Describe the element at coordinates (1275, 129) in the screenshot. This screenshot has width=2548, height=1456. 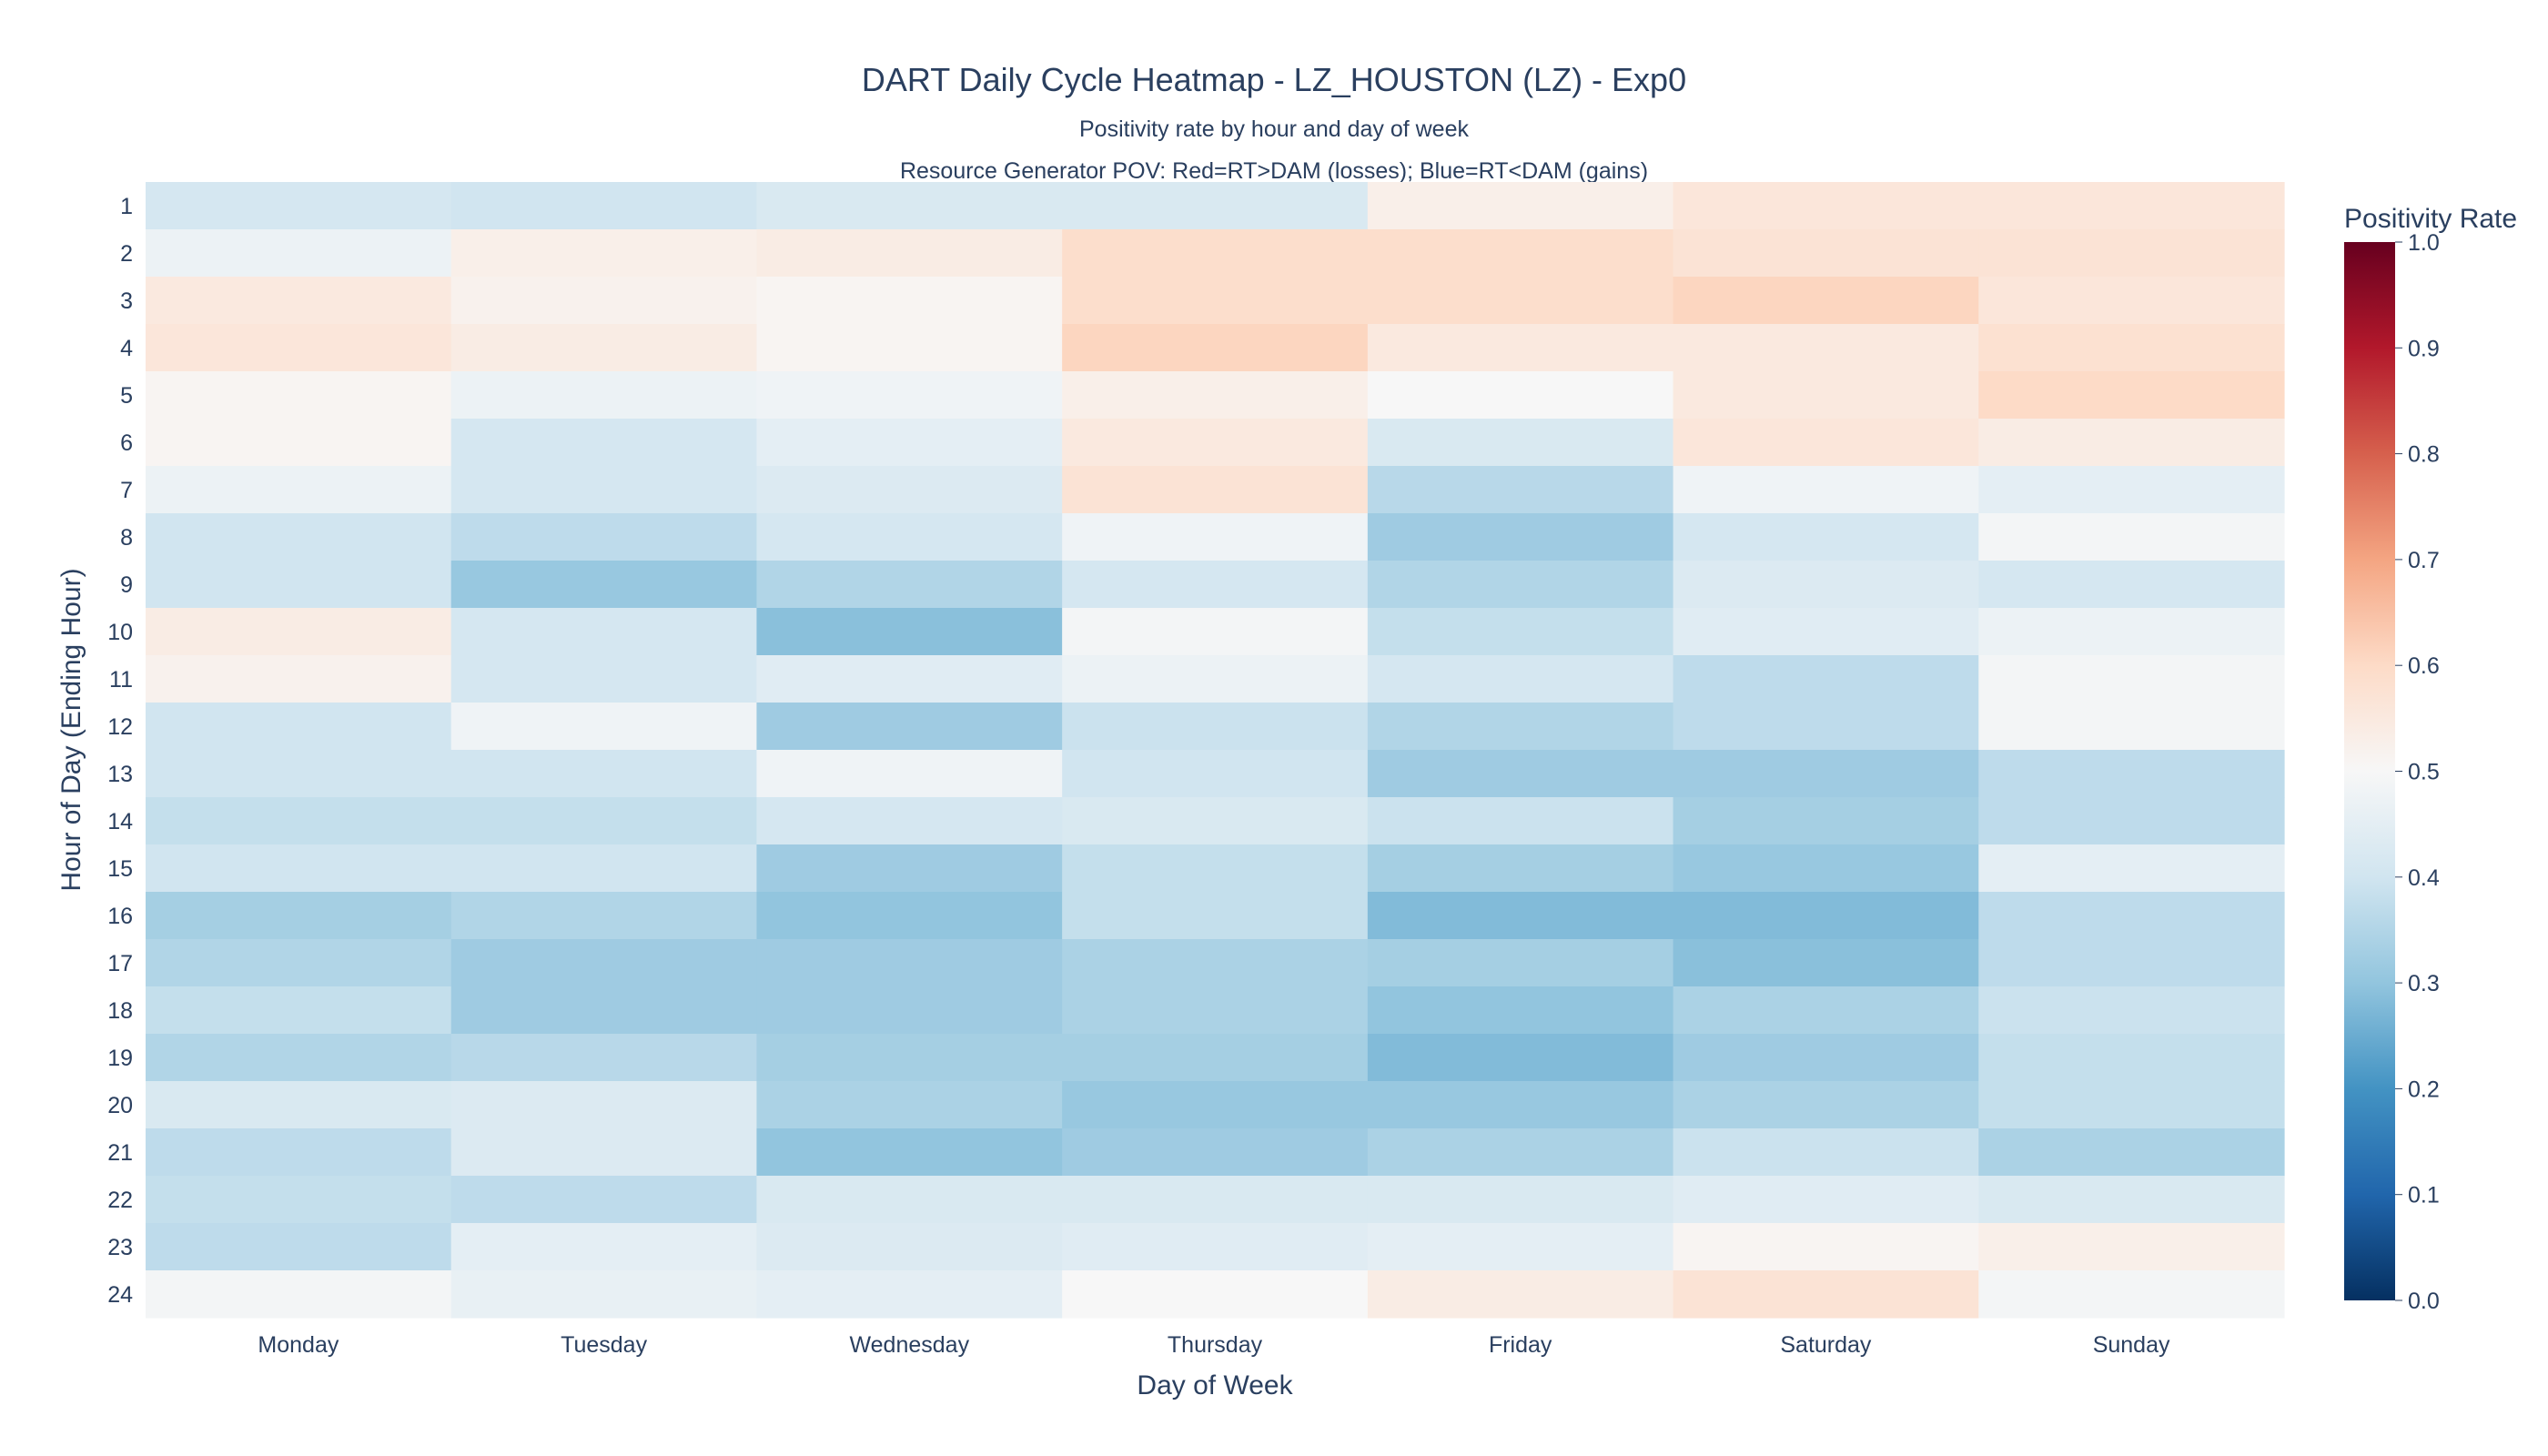
I see `chart-subtitle: Positivity rate by hour and day of week` at that location.